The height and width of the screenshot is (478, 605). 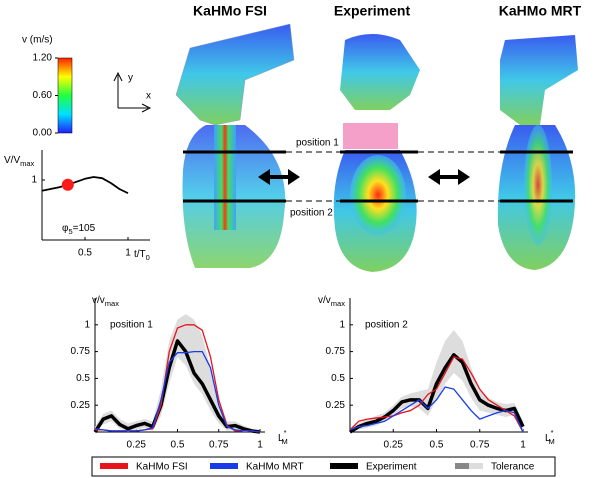 What do you see at coordinates (391, 467) in the screenshot?
I see `legend-label: Experiment` at bounding box center [391, 467].